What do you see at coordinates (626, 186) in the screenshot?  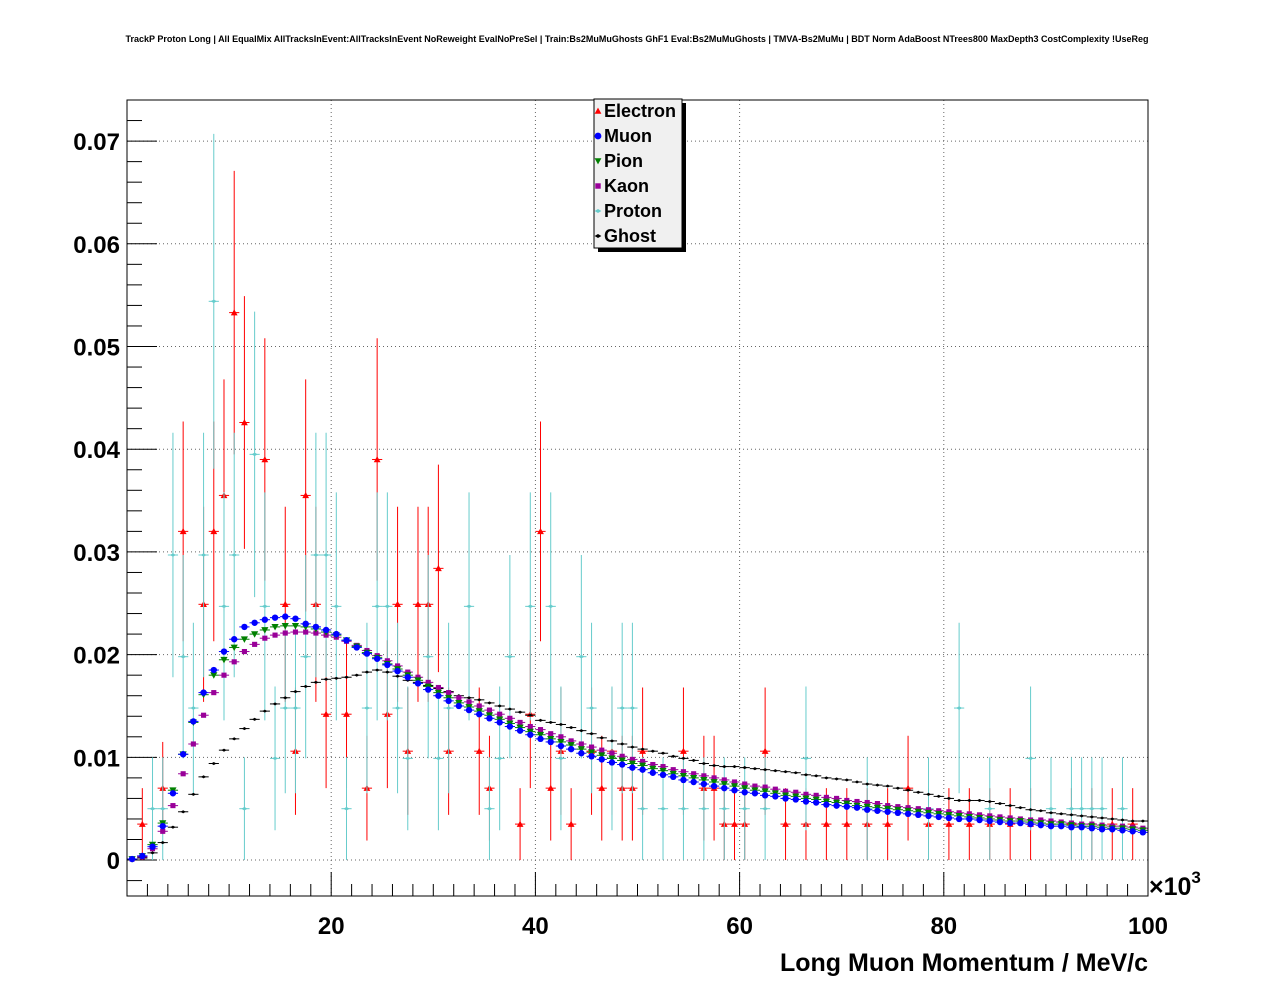 I see `legend-label: Kaon` at bounding box center [626, 186].